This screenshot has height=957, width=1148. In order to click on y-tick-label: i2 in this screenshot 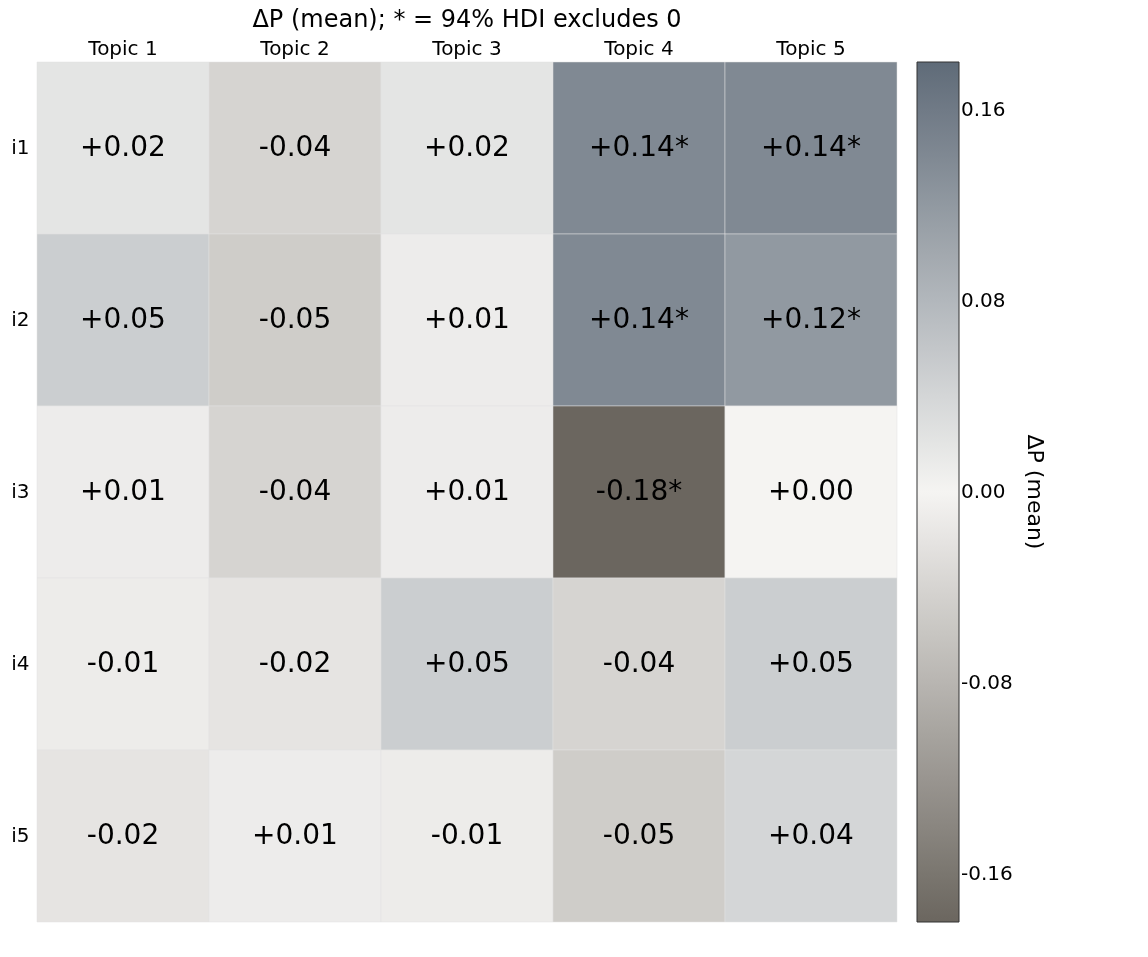, I will do `click(20, 319)`.